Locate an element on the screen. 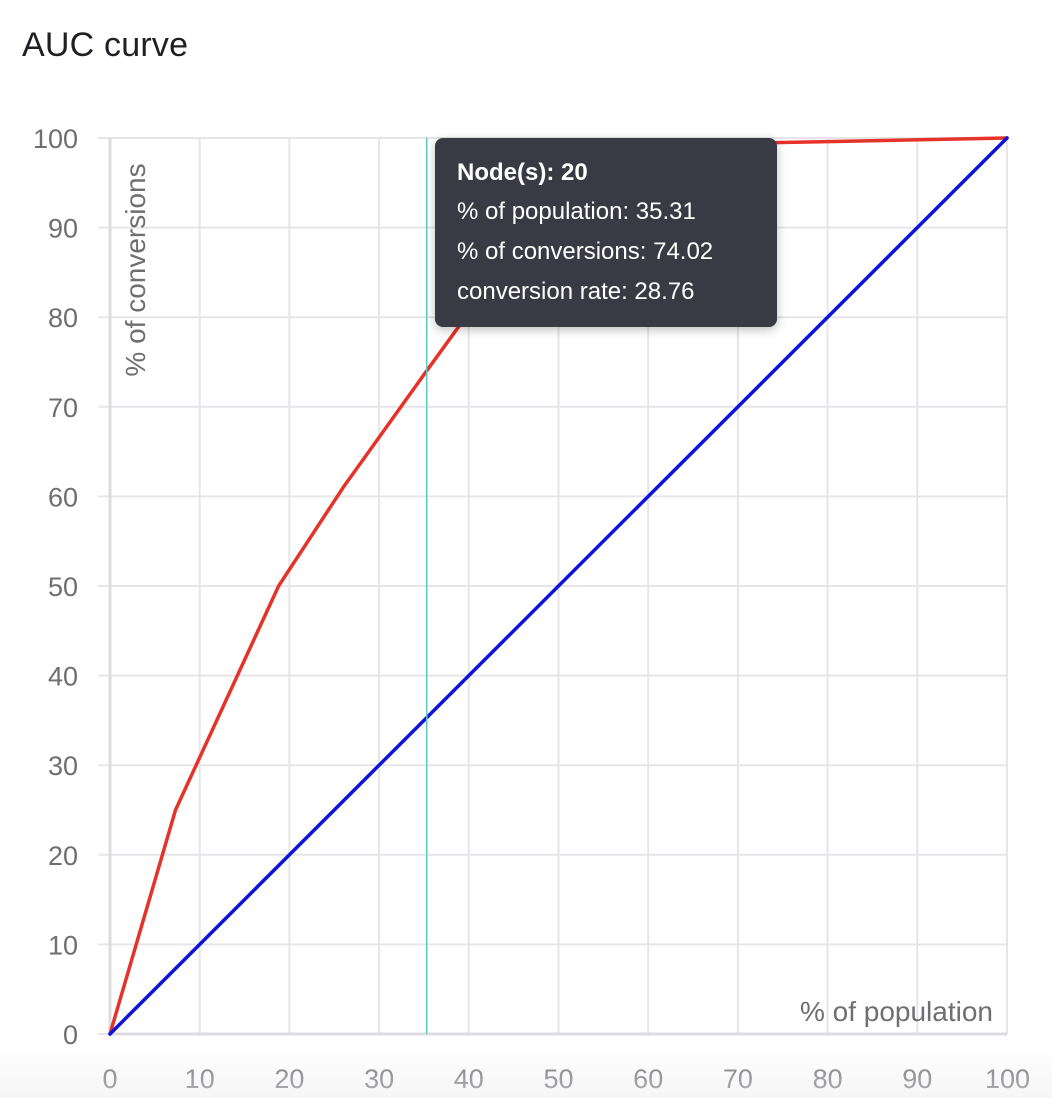 The height and width of the screenshot is (1098, 1052). y-tick-label: 20 is located at coordinates (63, 856).